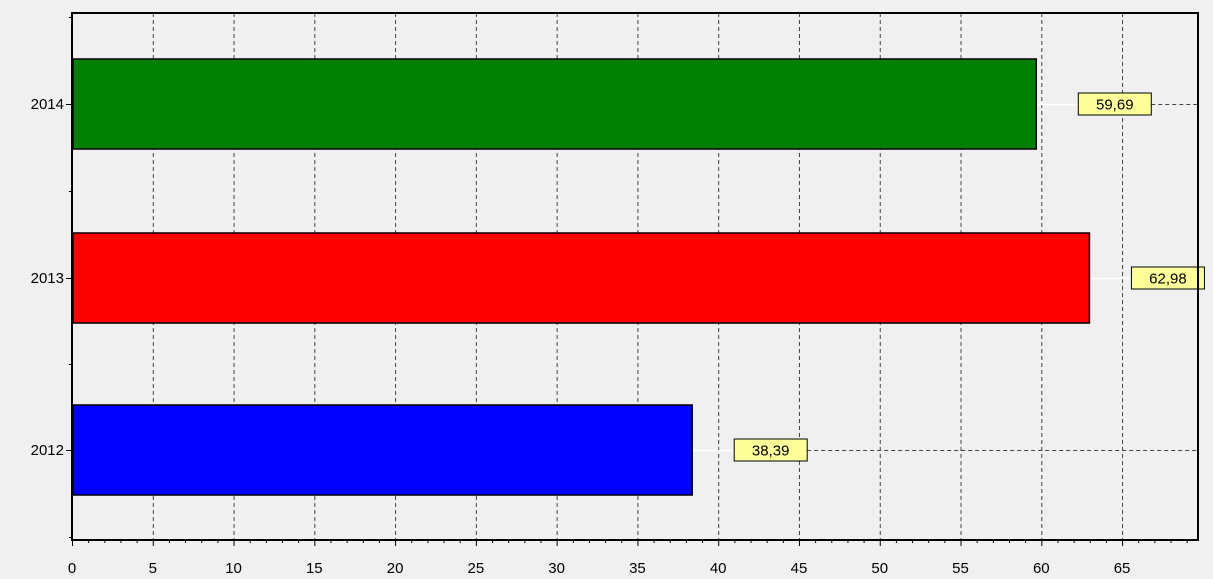 The height and width of the screenshot is (579, 1213). Describe the element at coordinates (476, 568) in the screenshot. I see `x-tick-label: 25` at that location.